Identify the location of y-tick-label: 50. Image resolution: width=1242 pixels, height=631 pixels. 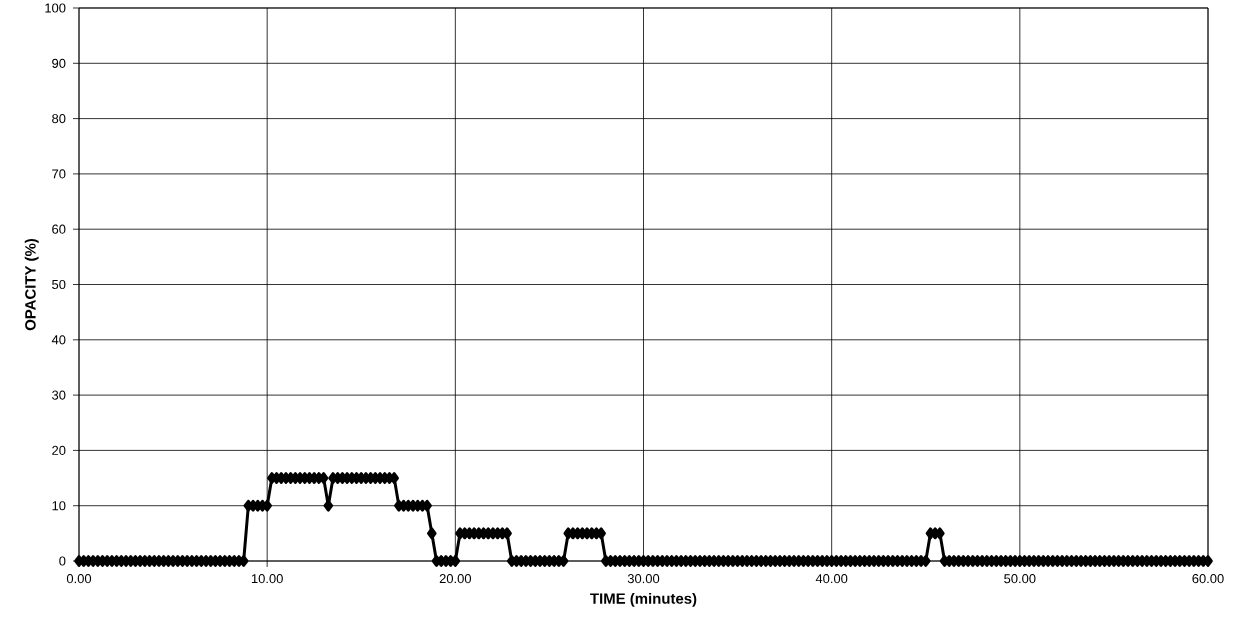
(59, 284).